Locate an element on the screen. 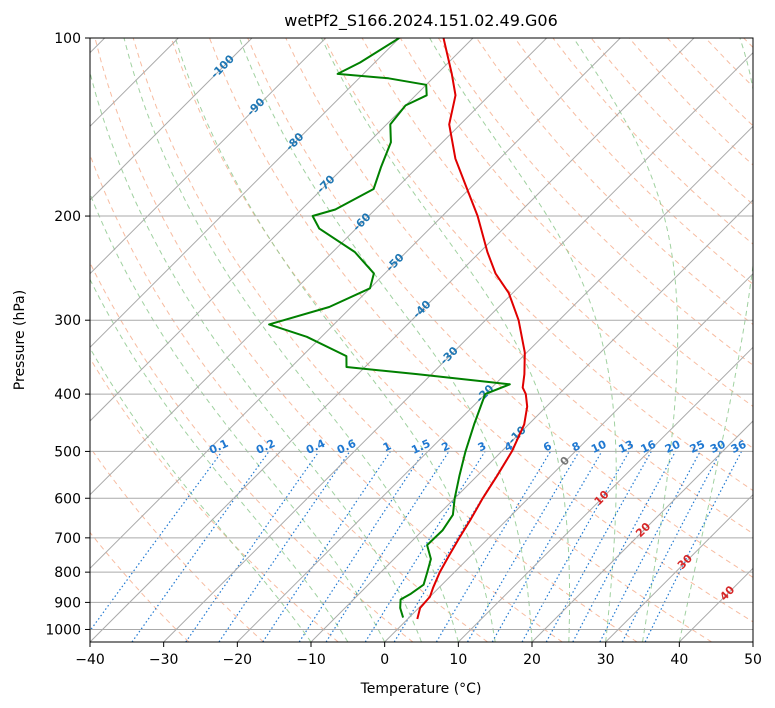 The width and height of the screenshot is (775, 708). x-tick-label: 10 is located at coordinates (458, 660).